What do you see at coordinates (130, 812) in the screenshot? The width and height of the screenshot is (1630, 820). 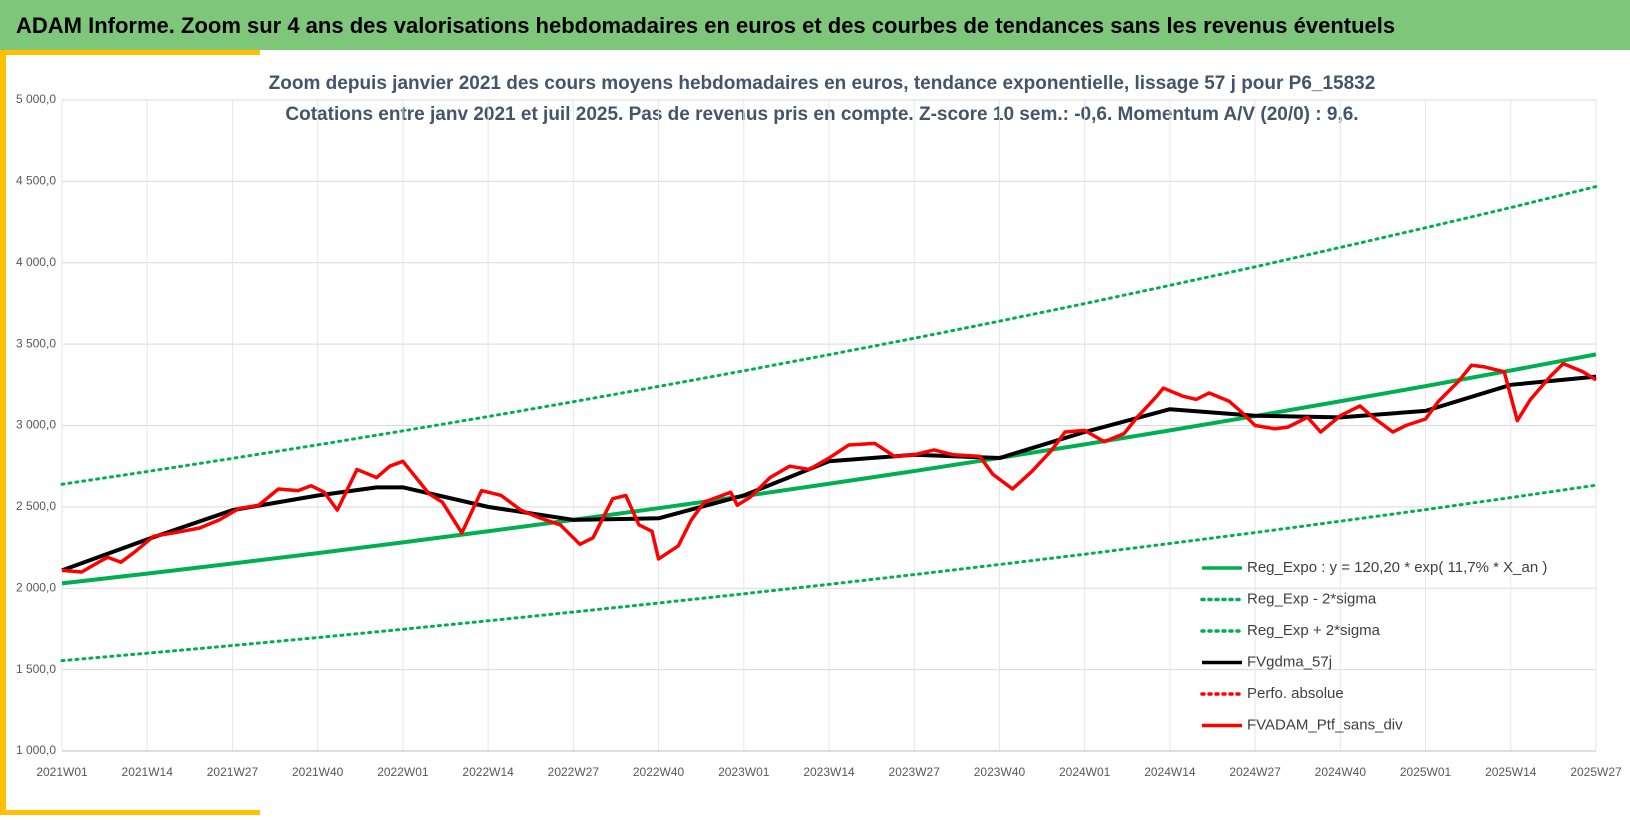 I see `bottom-accent` at bounding box center [130, 812].